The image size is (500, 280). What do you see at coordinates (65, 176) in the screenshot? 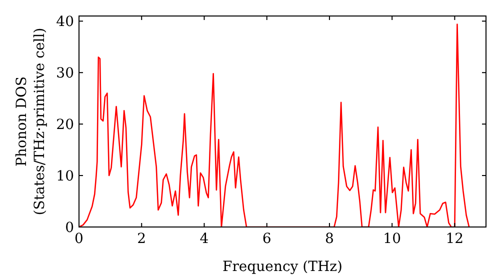
I see `y-tick-label: 10` at bounding box center [65, 176].